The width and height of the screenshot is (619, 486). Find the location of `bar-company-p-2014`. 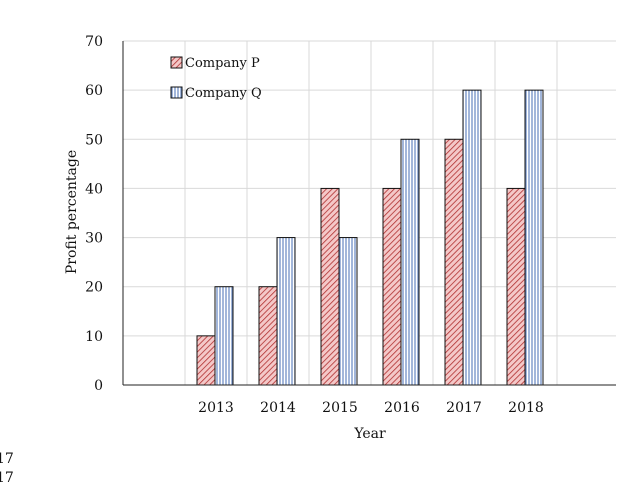

bar-company-p-2014 is located at coordinates (268, 336).